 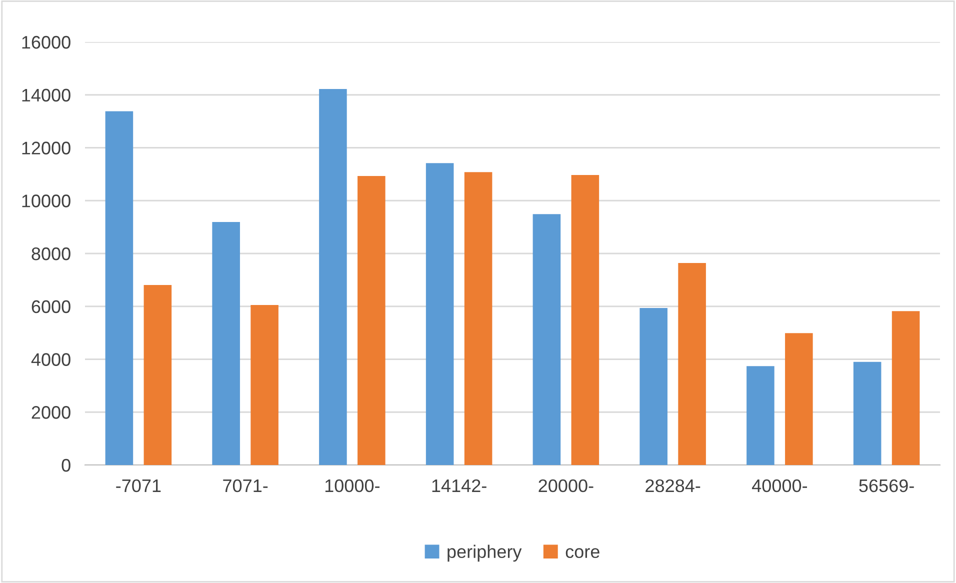 I want to click on legend-label: periphery, so click(x=485, y=553).